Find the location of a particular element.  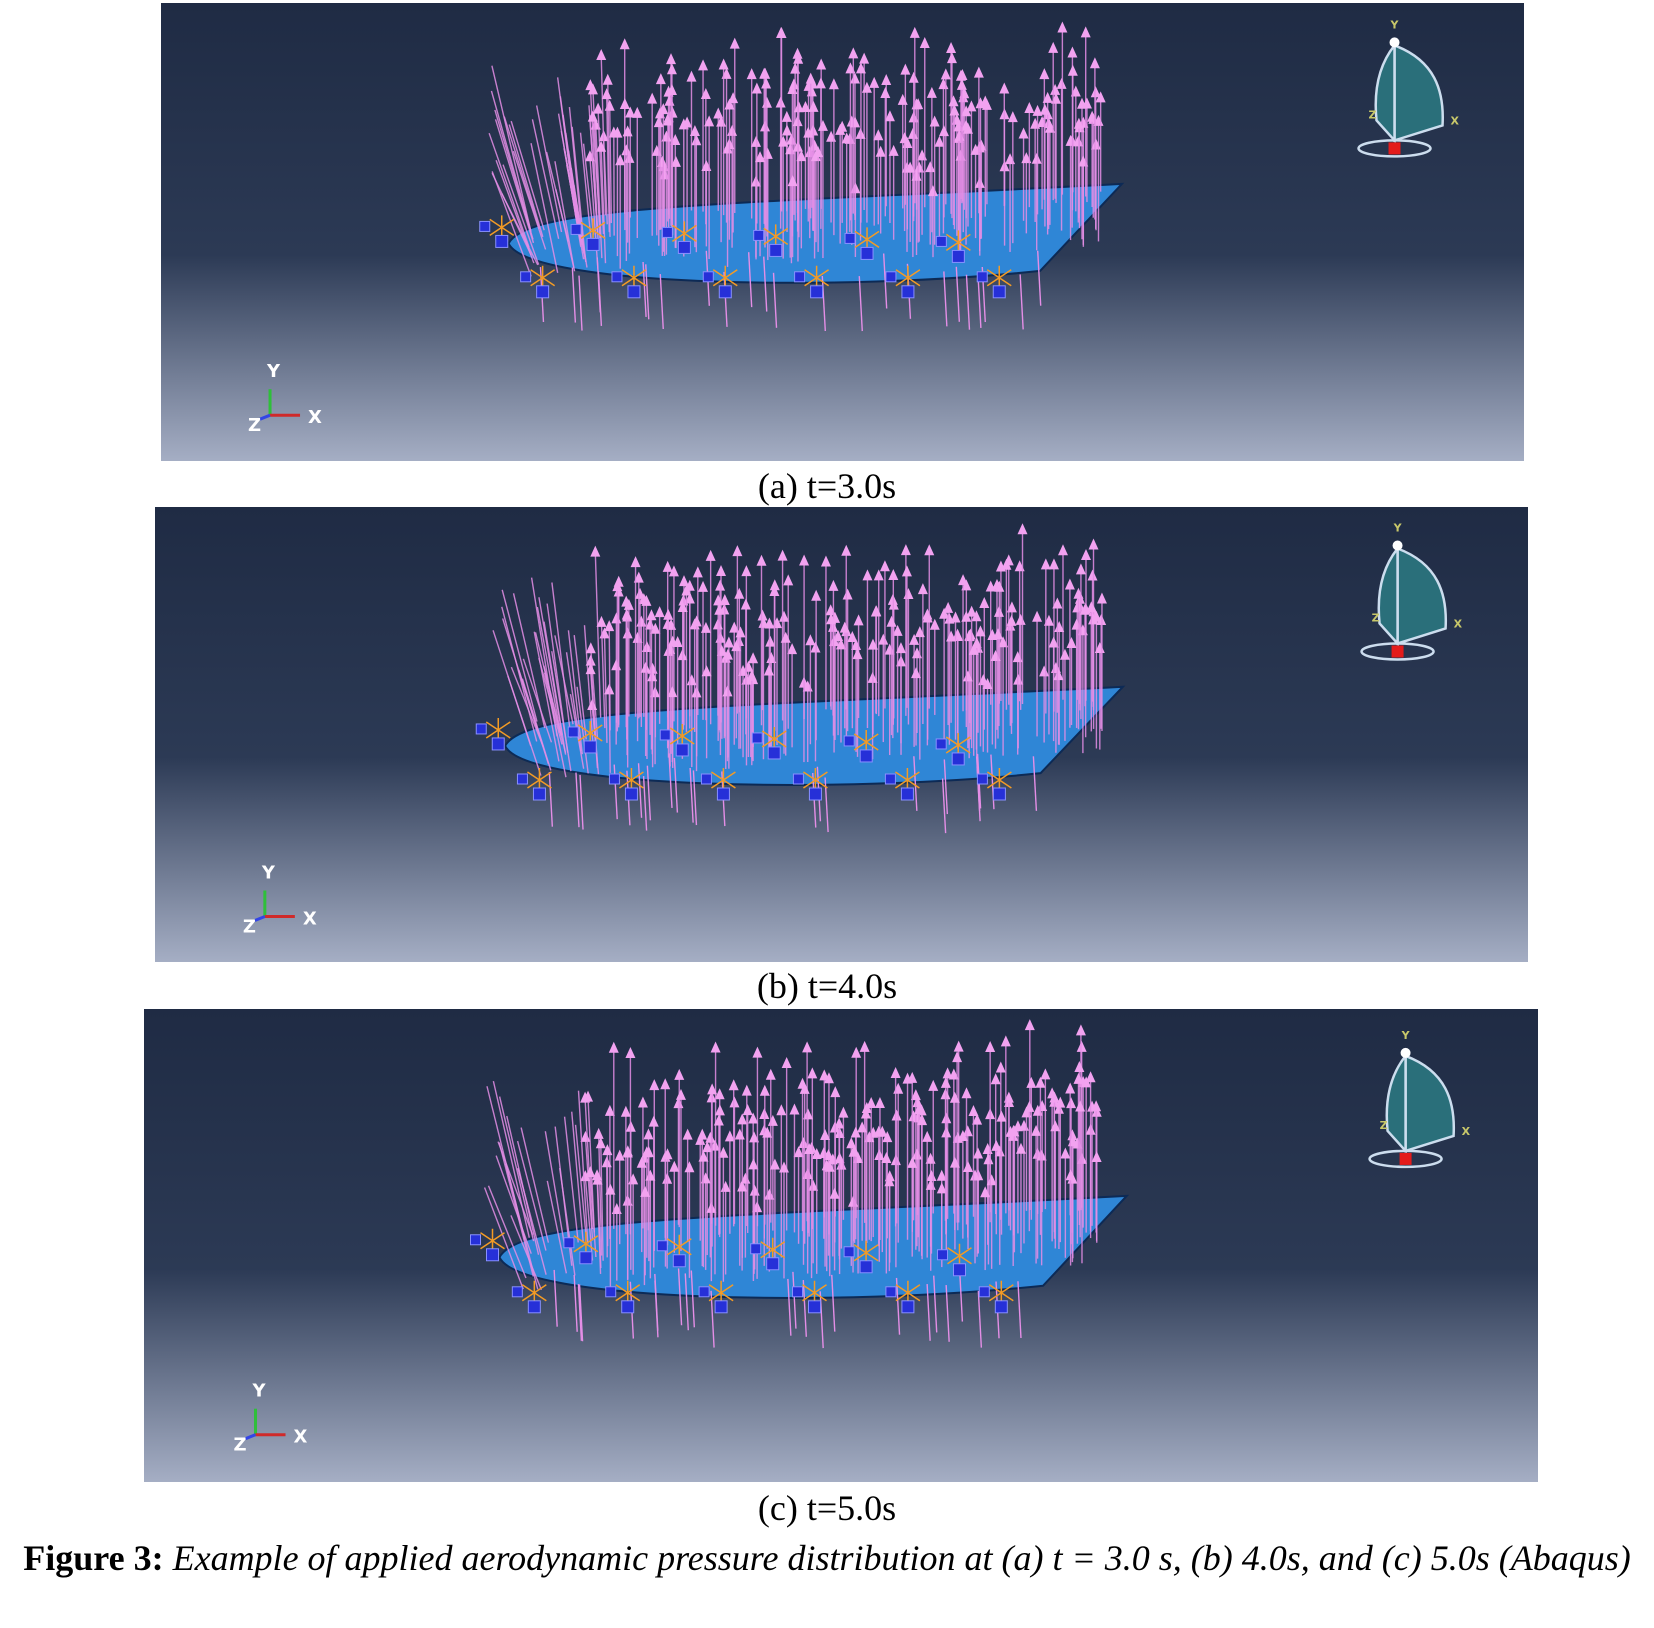

triad-label: X is located at coordinates (301, 1437).